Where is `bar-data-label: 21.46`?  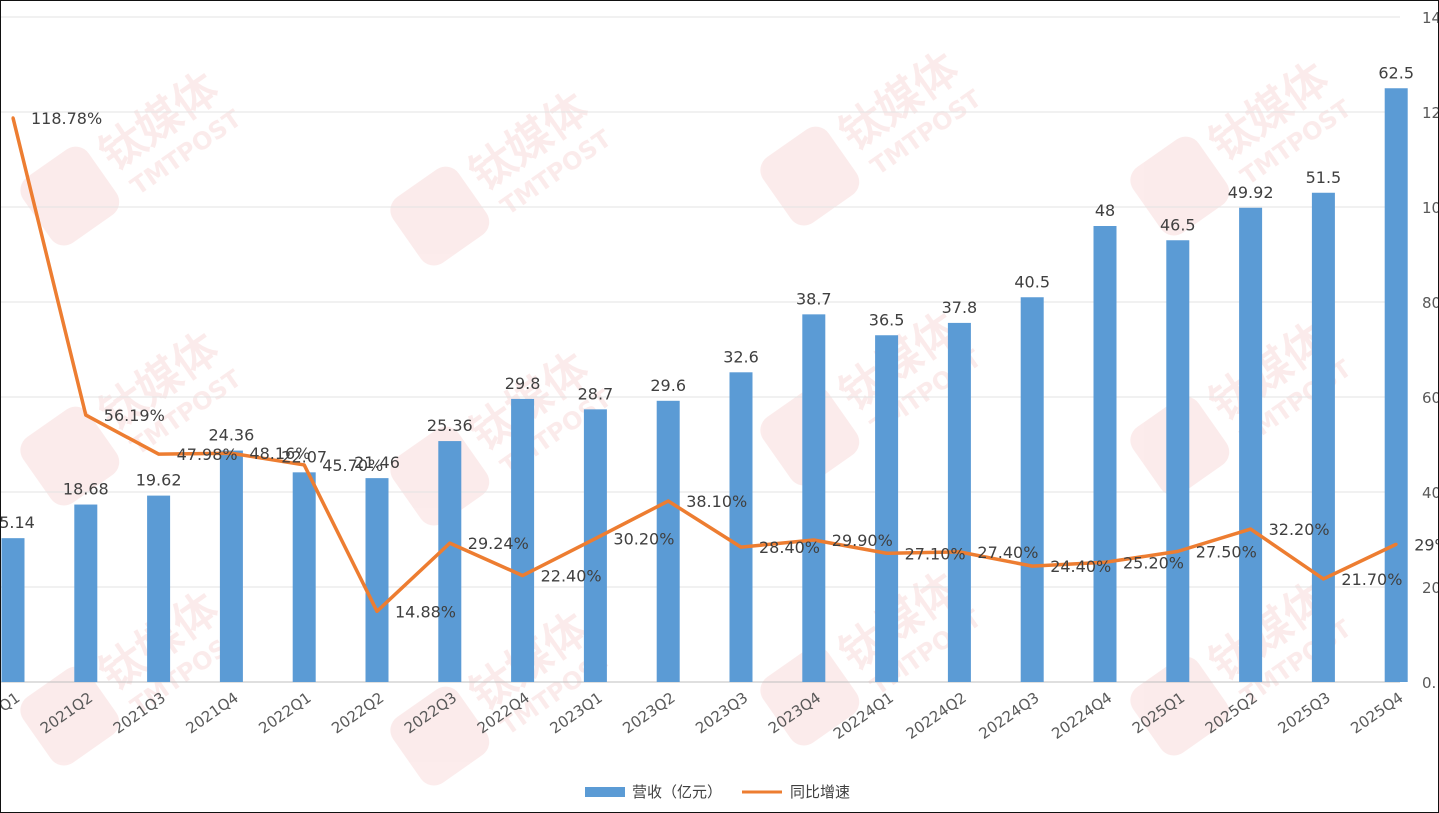
bar-data-label: 21.46 is located at coordinates (377, 462).